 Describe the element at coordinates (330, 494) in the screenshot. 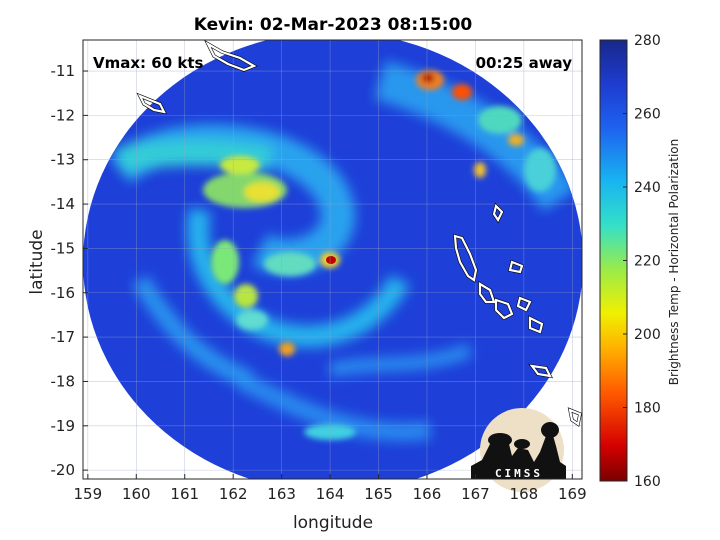

I see `x-tick-label: 164` at that location.